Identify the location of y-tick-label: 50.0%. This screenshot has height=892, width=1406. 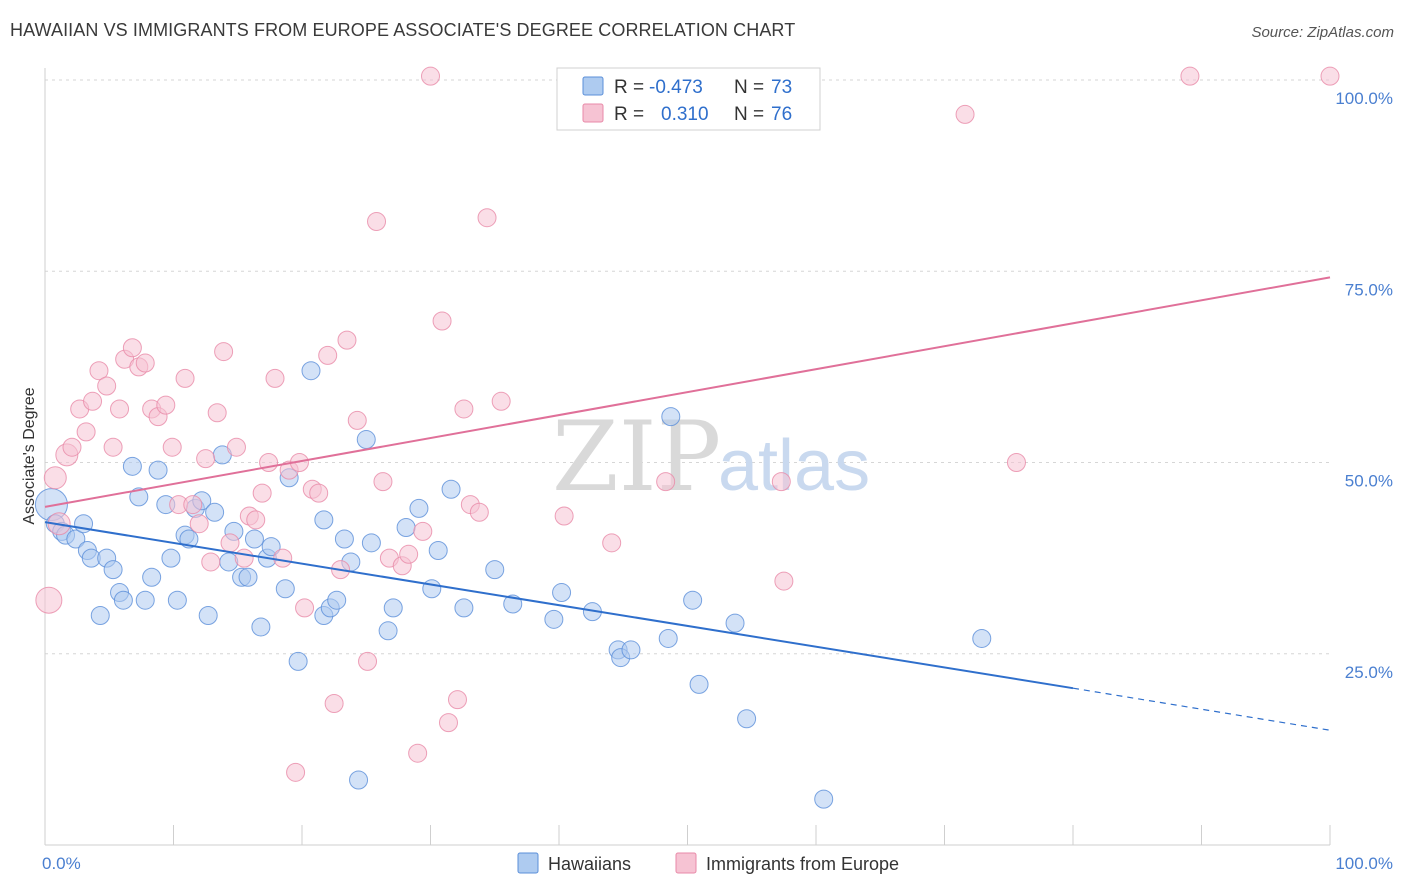
(1369, 481).